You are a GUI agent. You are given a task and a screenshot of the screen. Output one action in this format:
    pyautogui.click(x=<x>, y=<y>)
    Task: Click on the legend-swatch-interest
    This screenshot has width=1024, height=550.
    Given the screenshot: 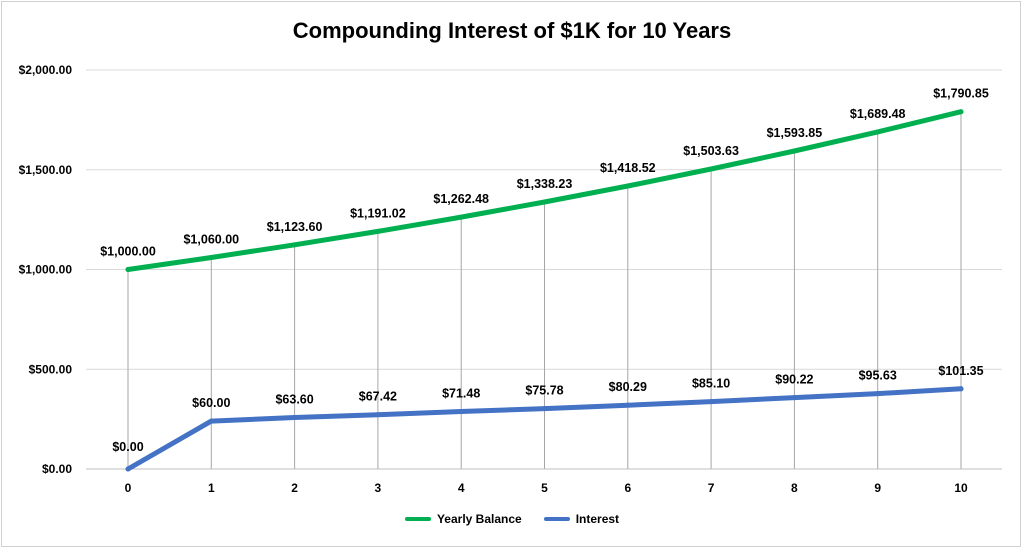 What is the action you would take?
    pyautogui.click(x=556, y=519)
    